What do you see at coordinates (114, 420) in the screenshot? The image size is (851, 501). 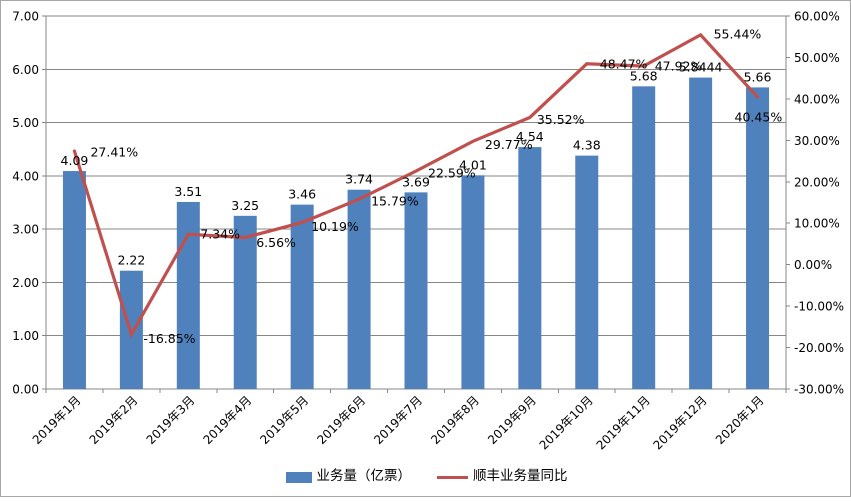 I see `x-axis-category-label: 2019年2月` at bounding box center [114, 420].